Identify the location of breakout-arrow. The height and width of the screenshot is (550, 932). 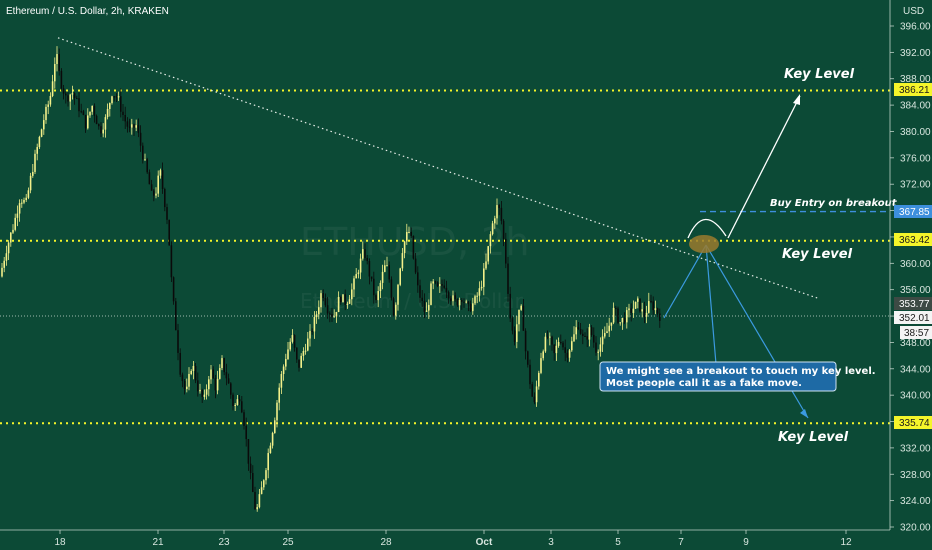
(764, 167).